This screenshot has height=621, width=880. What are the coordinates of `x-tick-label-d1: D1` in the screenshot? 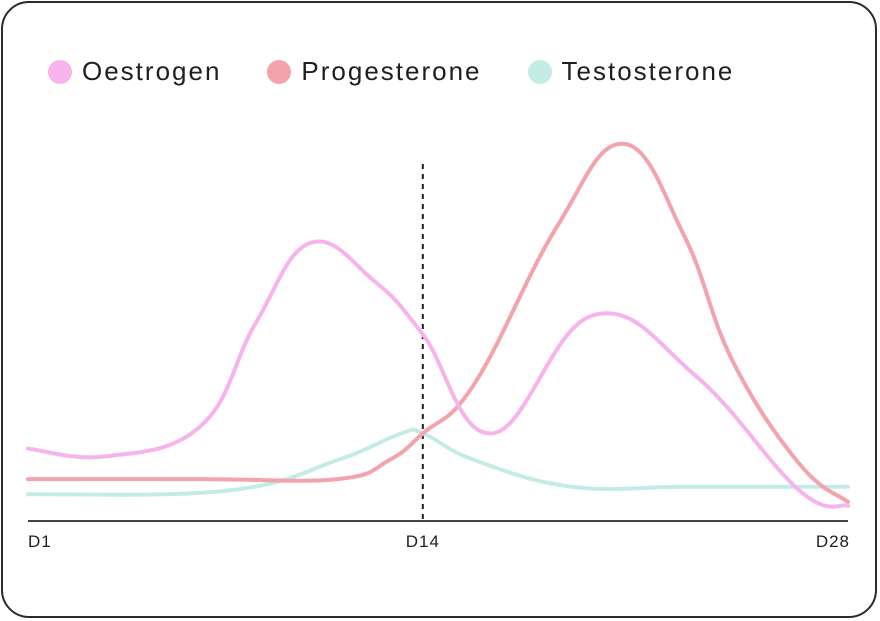 It's located at (40, 541).